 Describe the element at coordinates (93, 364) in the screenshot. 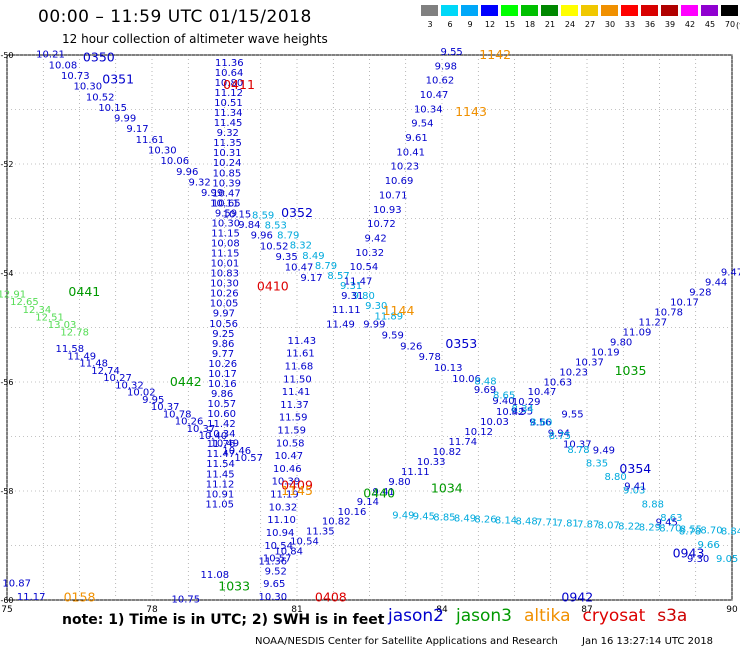

I see `wave-height-point: 11.48` at that location.